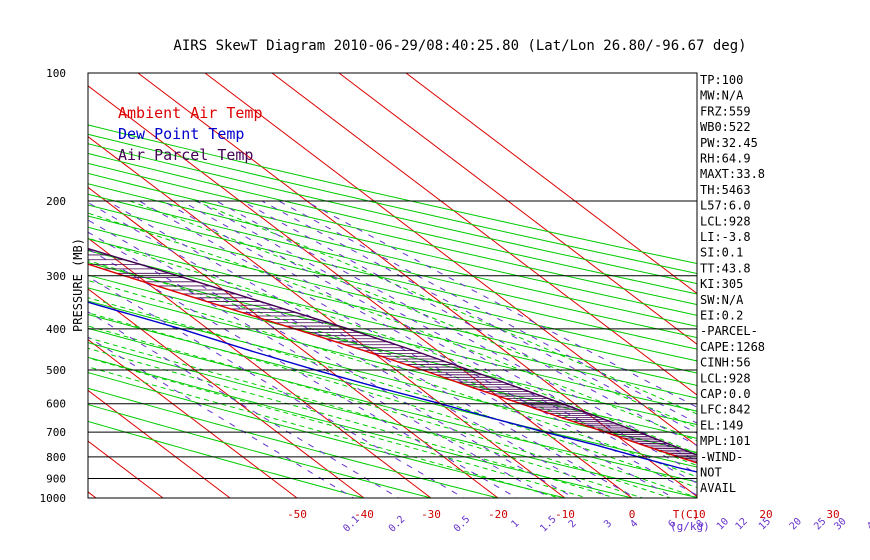  I want to click on pressure-tick-label: 800, so click(56, 457).